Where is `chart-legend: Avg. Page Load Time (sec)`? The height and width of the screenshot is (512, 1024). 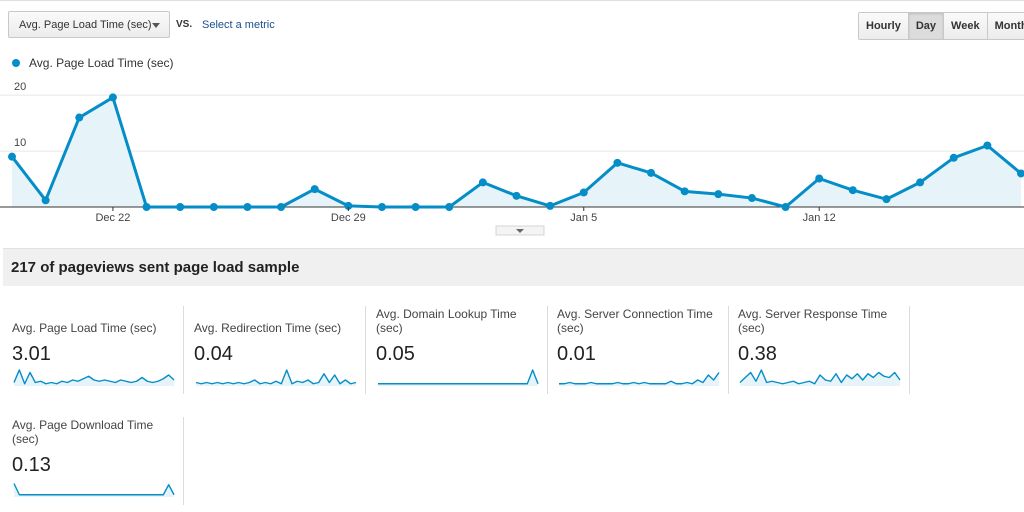
chart-legend: Avg. Page Load Time (sec) is located at coordinates (93, 63).